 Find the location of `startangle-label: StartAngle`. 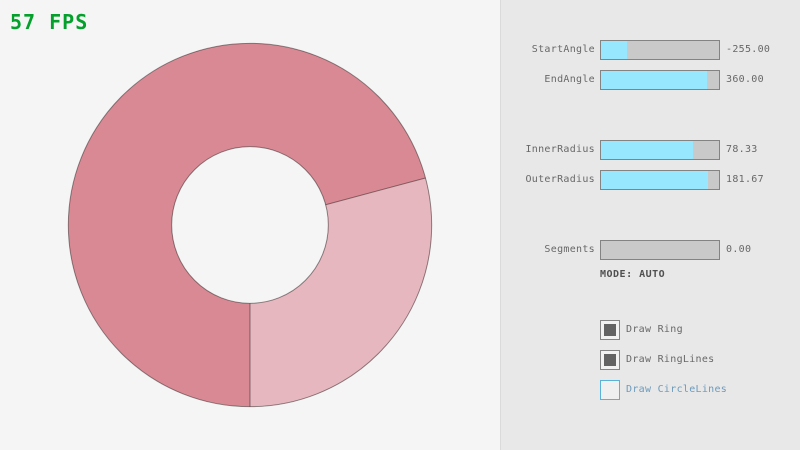

startangle-label: StartAngle is located at coordinates (563, 49).